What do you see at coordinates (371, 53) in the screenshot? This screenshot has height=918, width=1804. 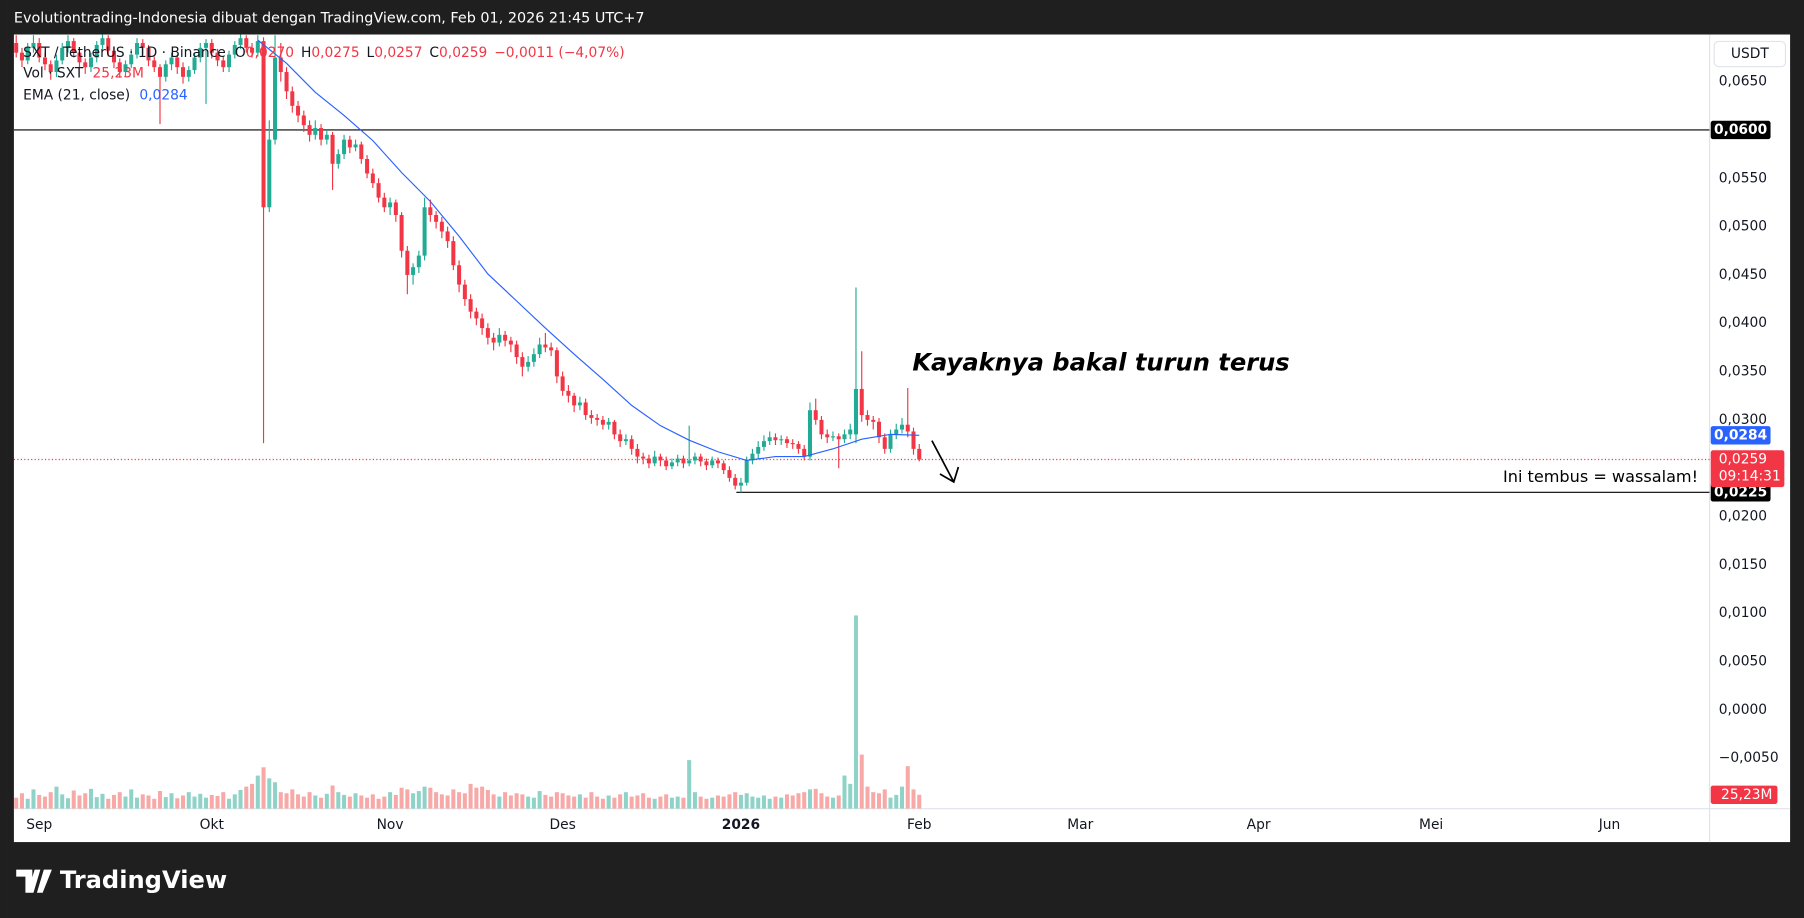 I see `ohlc-key: L` at bounding box center [371, 53].